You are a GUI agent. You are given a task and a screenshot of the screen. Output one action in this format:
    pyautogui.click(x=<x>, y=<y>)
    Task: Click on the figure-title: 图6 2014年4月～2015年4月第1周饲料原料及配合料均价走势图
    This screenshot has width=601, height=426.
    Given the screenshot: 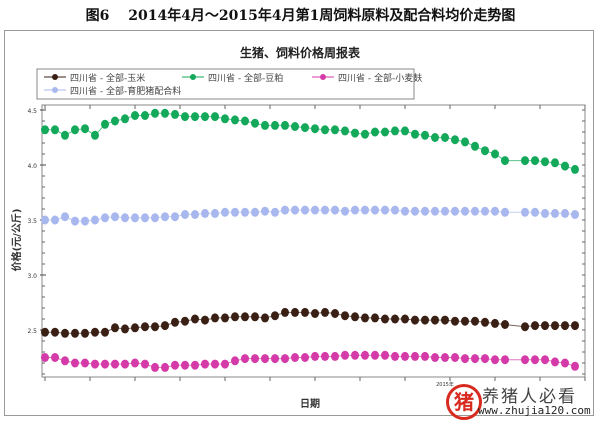 What is the action you would take?
    pyautogui.click(x=300, y=16)
    